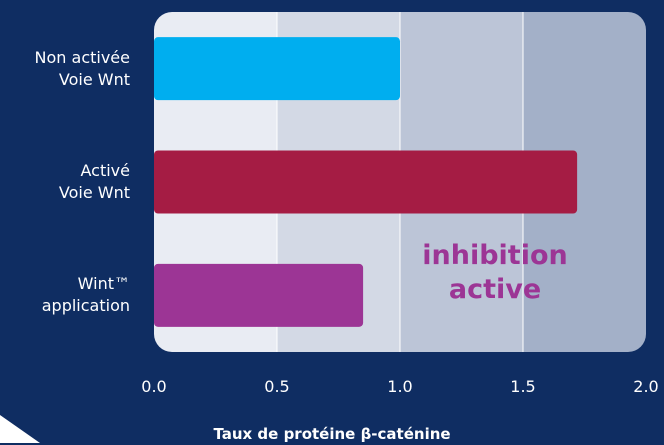  What do you see at coordinates (20, 429) in the screenshot?
I see `corner-decoration` at bounding box center [20, 429].